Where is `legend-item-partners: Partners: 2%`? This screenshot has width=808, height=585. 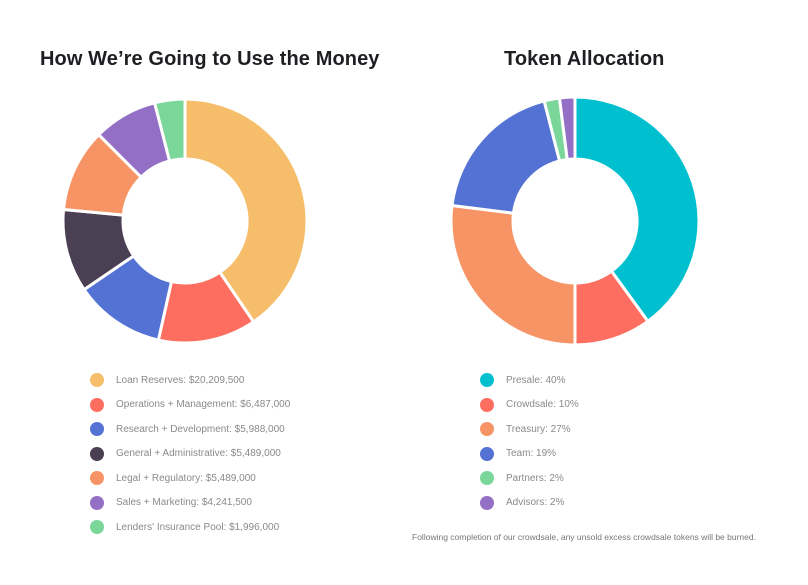
legend-item-partners: Partners: 2% is located at coordinates (529, 478).